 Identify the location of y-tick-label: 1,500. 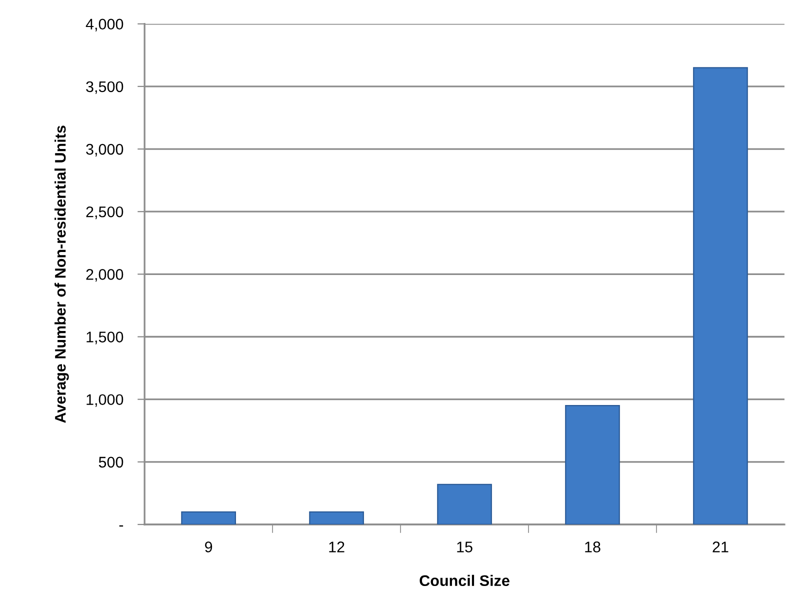
(105, 338).